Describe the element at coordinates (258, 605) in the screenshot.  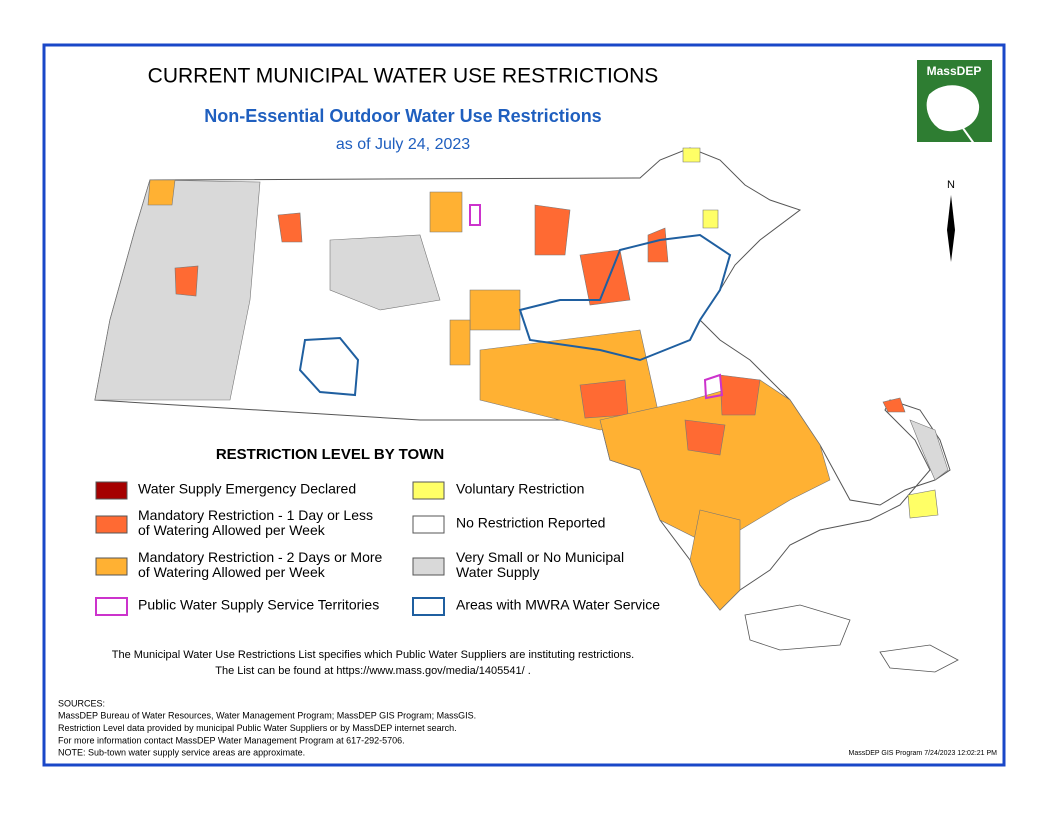
I see `legend-label: Public Water Supply Service Territories` at that location.